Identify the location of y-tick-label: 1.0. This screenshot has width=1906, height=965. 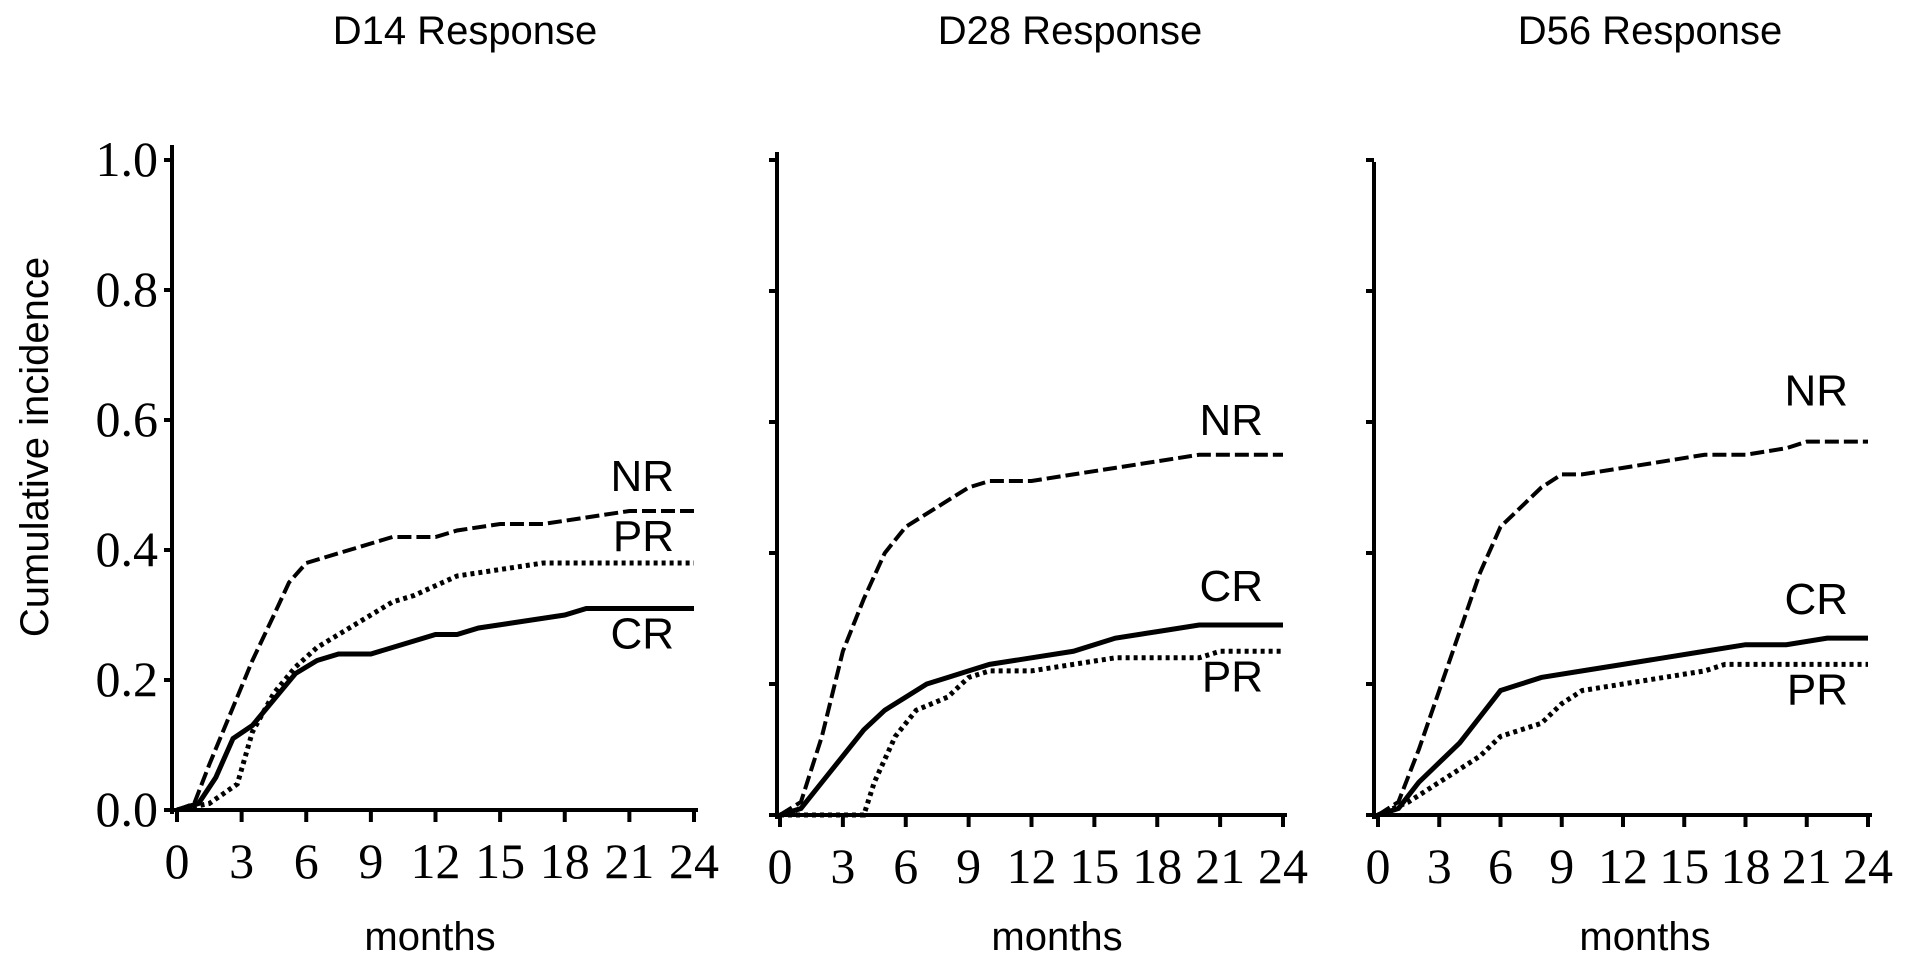
(127, 159).